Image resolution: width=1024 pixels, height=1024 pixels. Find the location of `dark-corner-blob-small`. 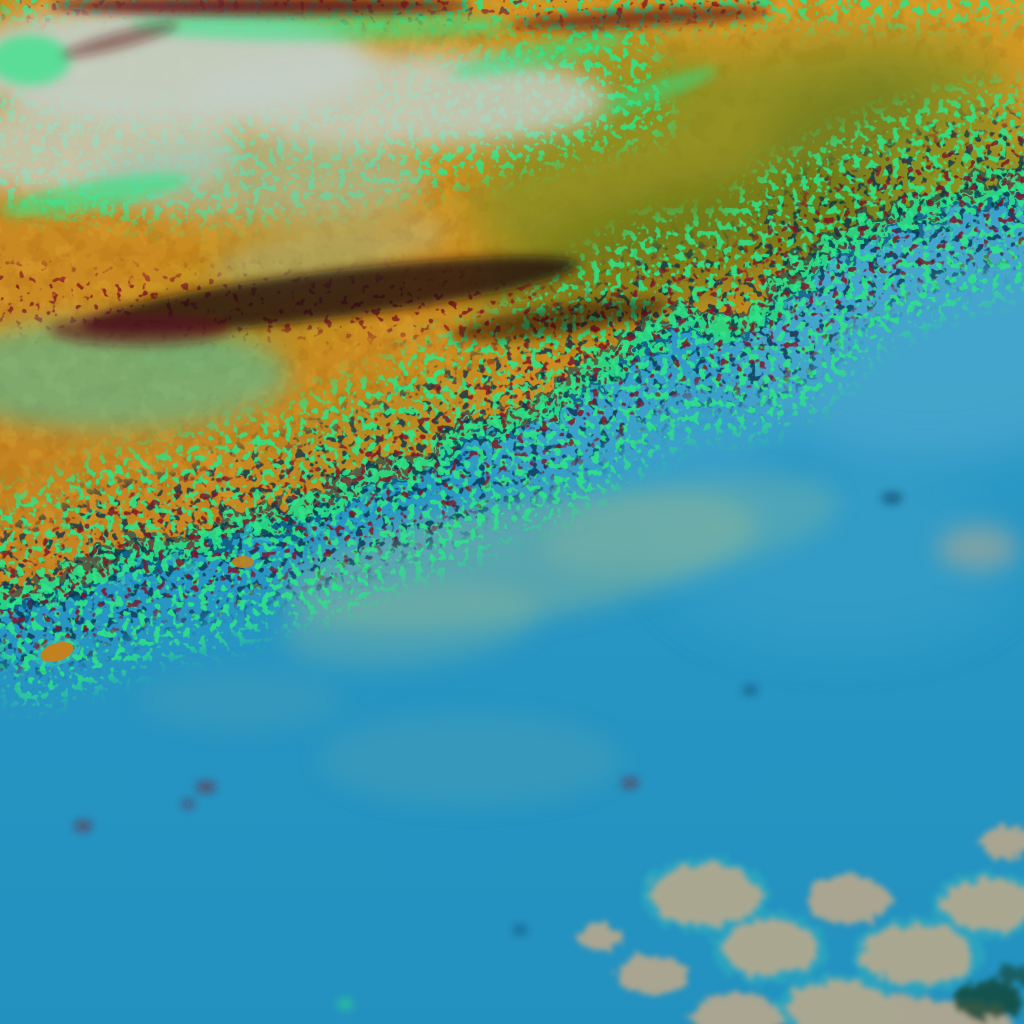

dark-corner-blob-small is located at coordinates (1011, 975).